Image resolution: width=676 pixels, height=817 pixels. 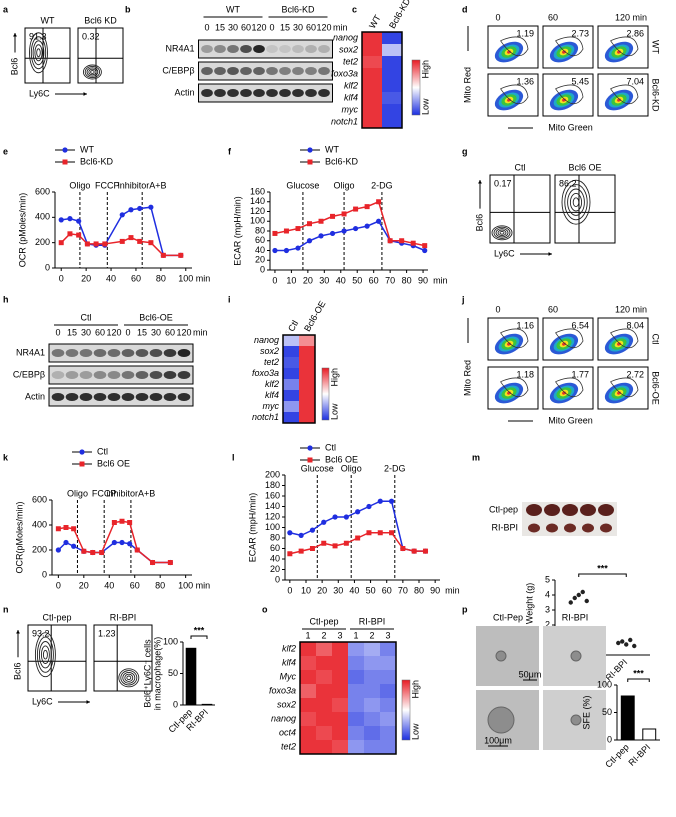 What do you see at coordinates (350, 61) in the screenshot?
I see `row-label: tet2` at bounding box center [350, 61].